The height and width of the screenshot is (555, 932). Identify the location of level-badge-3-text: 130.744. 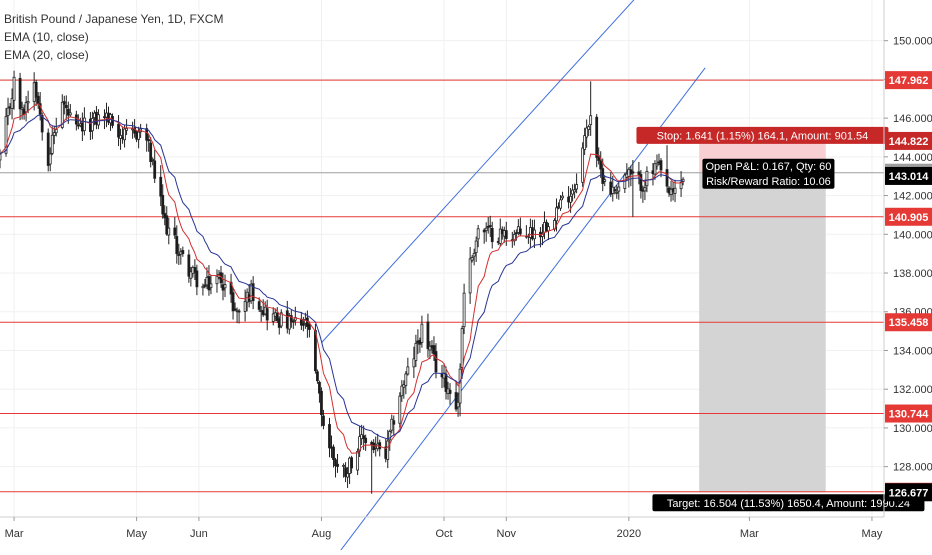
(909, 415).